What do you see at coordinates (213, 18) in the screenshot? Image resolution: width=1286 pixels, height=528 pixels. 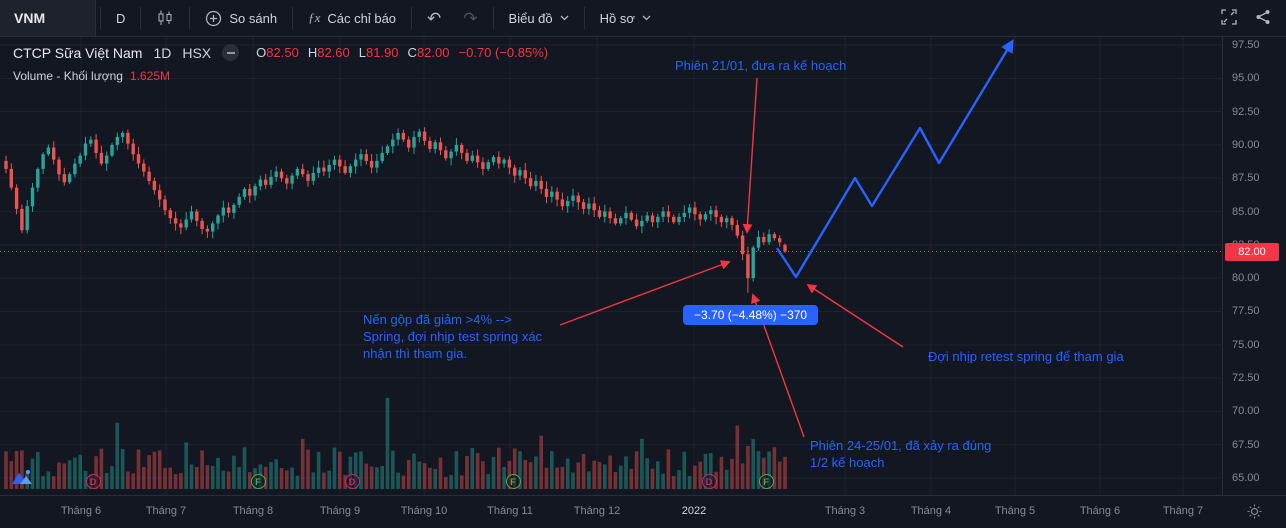 I see `compare-plus-icon` at bounding box center [213, 18].